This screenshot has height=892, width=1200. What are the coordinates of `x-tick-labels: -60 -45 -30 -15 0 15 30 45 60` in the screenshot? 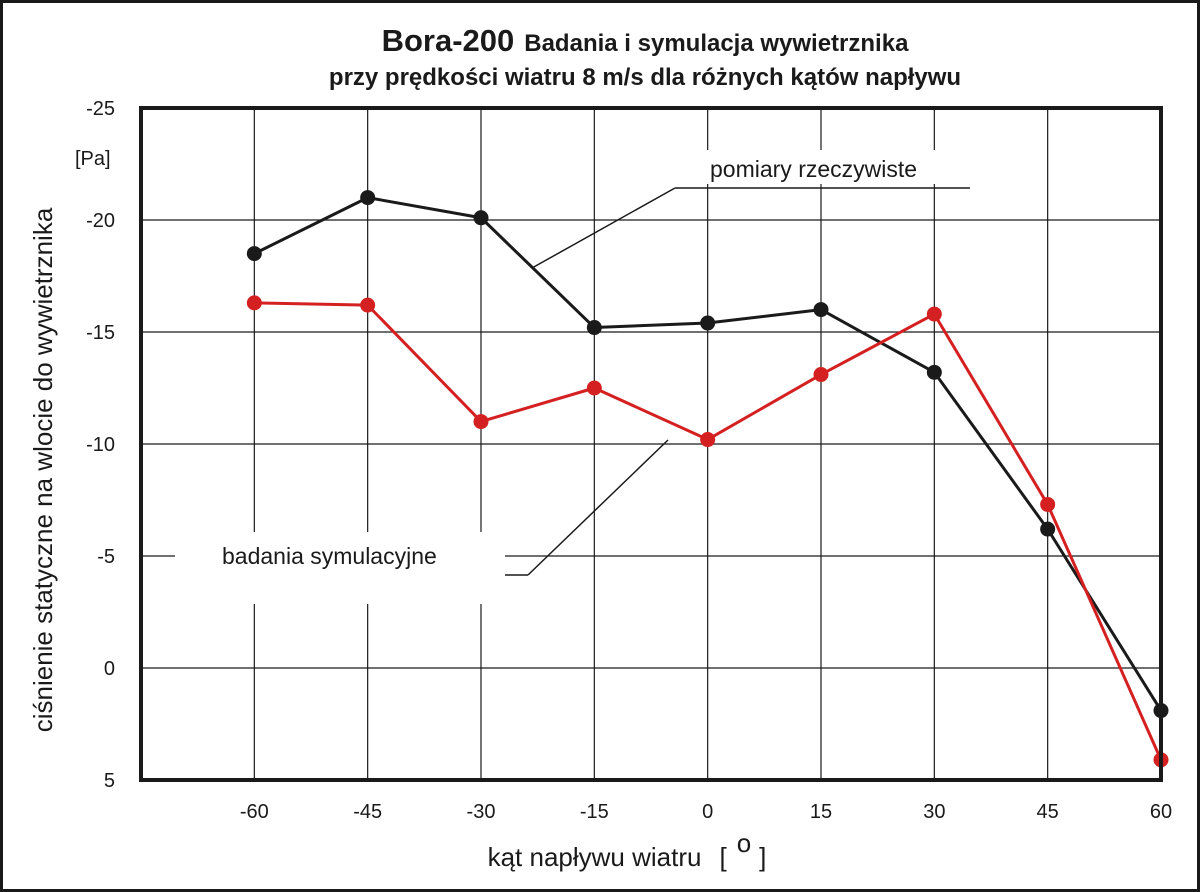 It's located at (706, 812).